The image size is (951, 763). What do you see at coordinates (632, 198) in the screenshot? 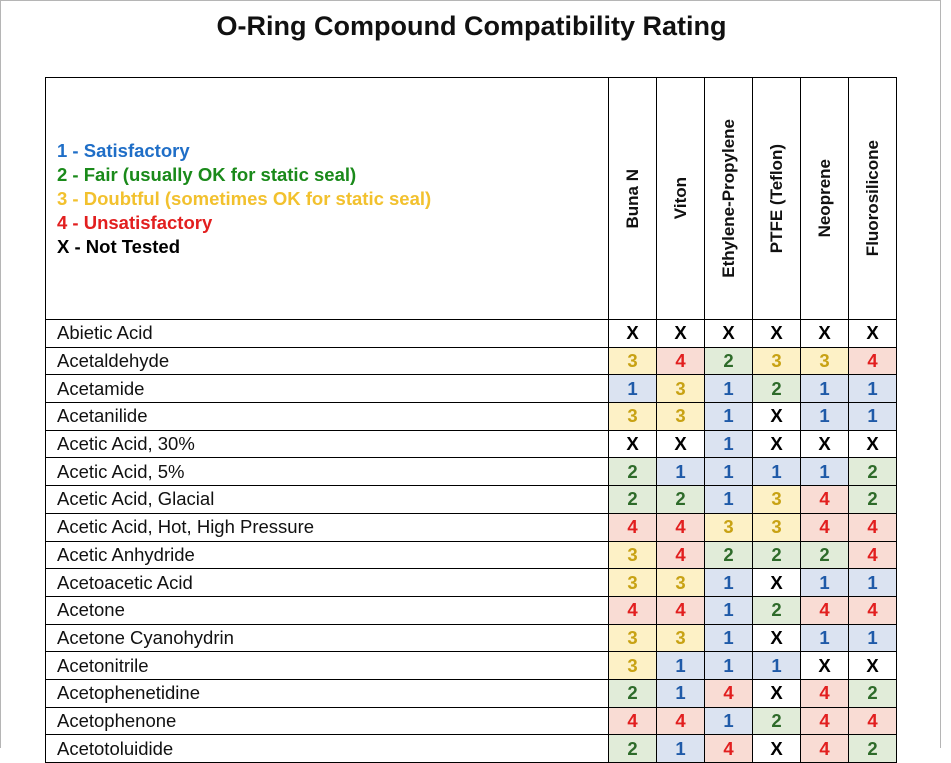
I see `column-header-buna-n: Buna N` at bounding box center [632, 198].